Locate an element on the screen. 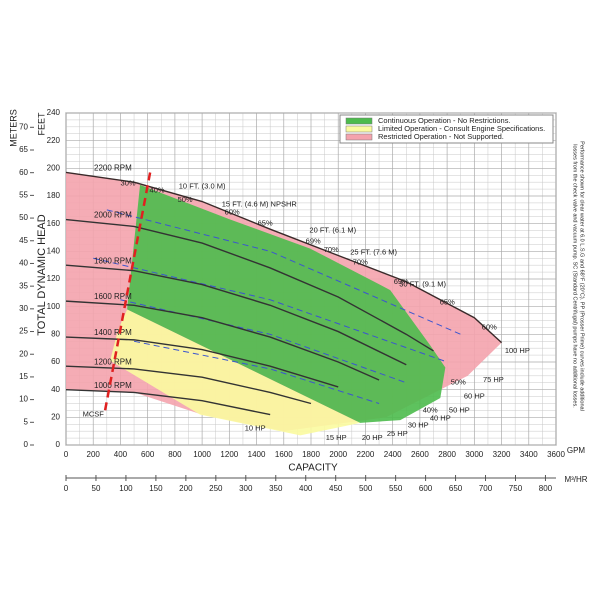  rpm-label: 1400 RPM is located at coordinates (113, 332).